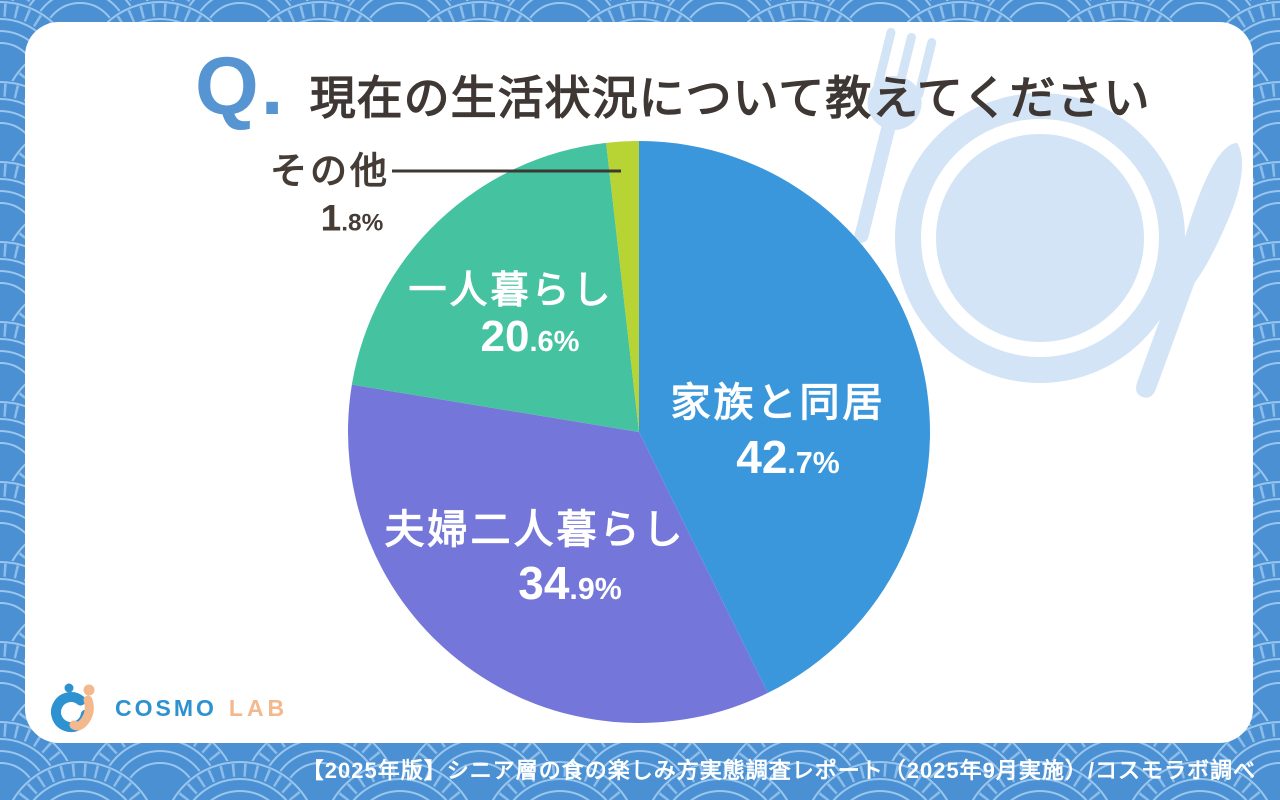  What do you see at coordinates (240, 86) in the screenshot?
I see `question-mark-label: Q.` at bounding box center [240, 86].